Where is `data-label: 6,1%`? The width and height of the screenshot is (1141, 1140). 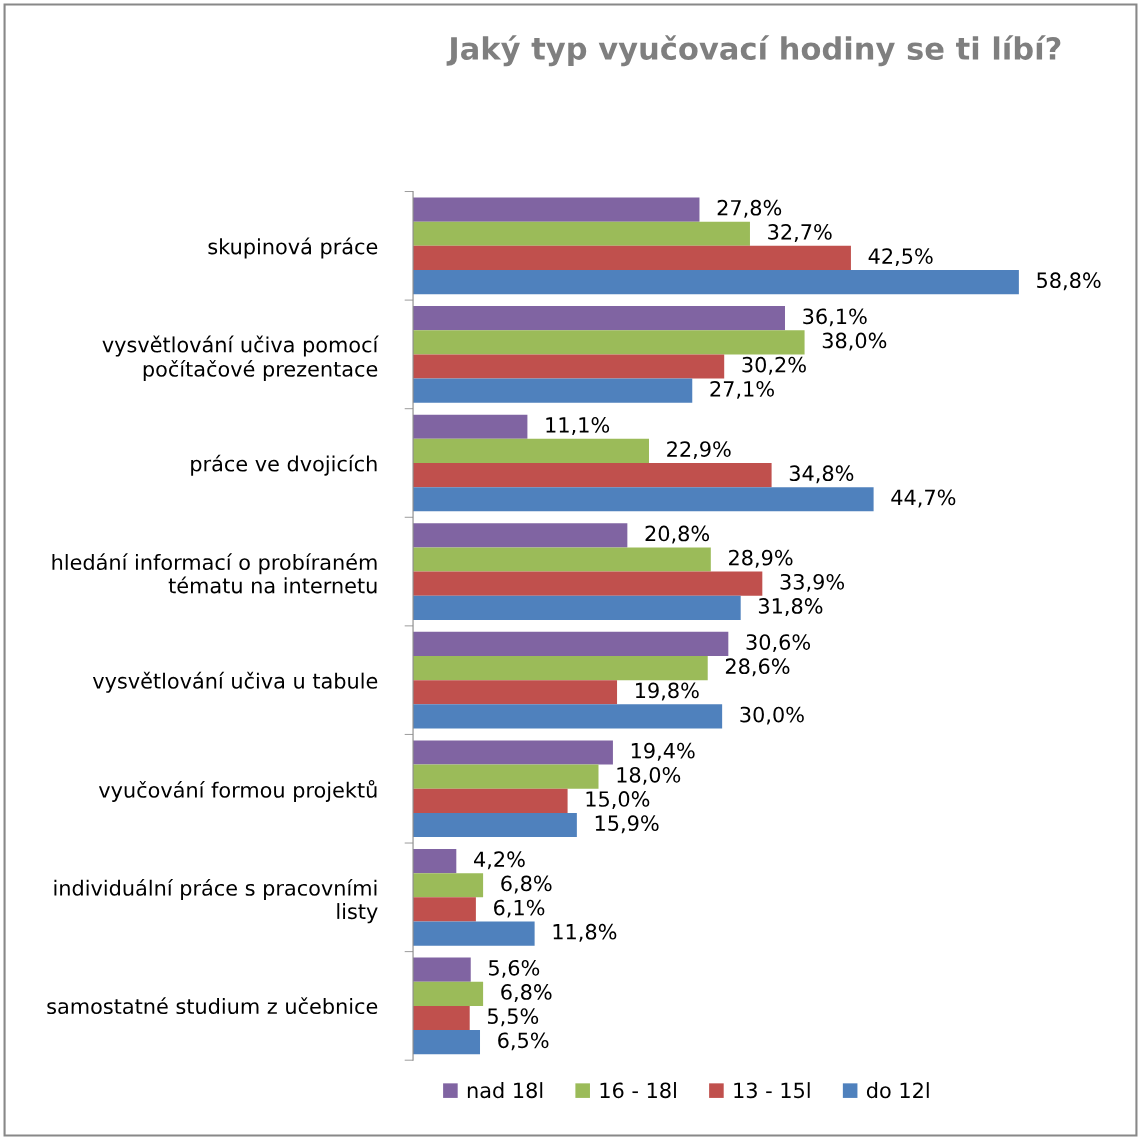 data-label: 6,1% is located at coordinates (519, 908).